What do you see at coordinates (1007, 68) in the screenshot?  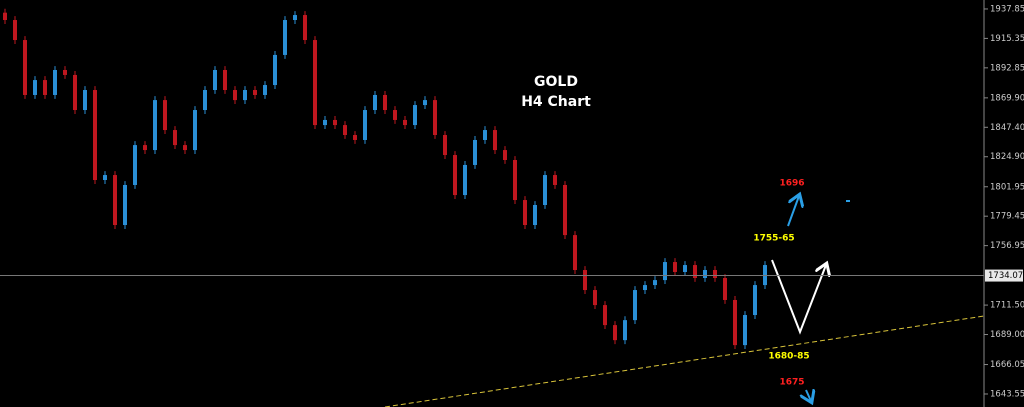 I see `y-tick-label: 1892.85` at bounding box center [1007, 68].